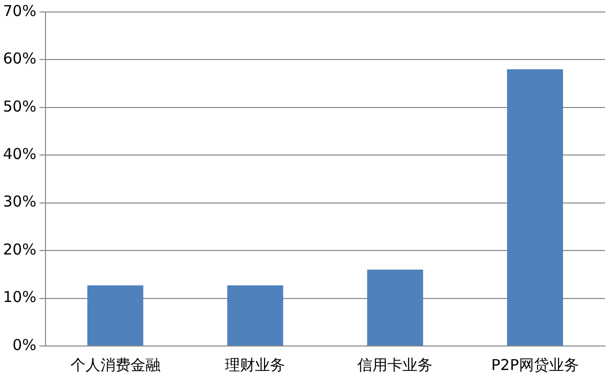 This screenshot has width=615, height=378. I want to click on y-tick-label: 70%, so click(19, 11).